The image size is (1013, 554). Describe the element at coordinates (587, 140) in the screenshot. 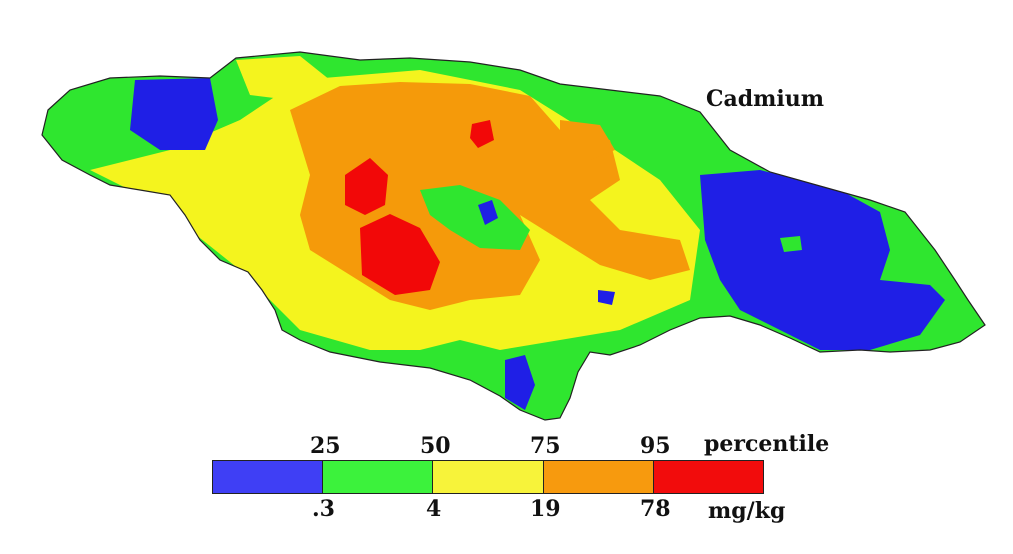

I see `orange-zone-east` at that location.